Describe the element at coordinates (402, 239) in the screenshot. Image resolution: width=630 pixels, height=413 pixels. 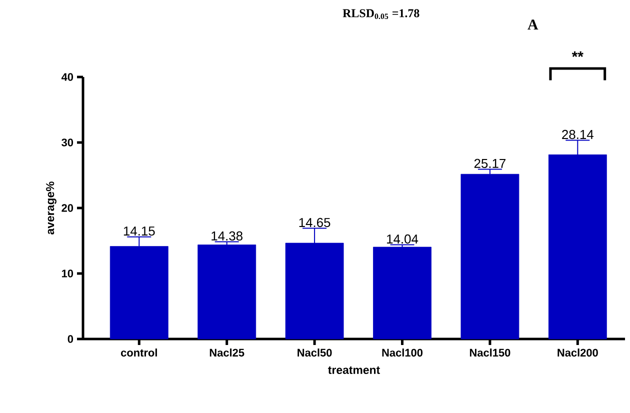
I see `data-label: 14.04` at that location.